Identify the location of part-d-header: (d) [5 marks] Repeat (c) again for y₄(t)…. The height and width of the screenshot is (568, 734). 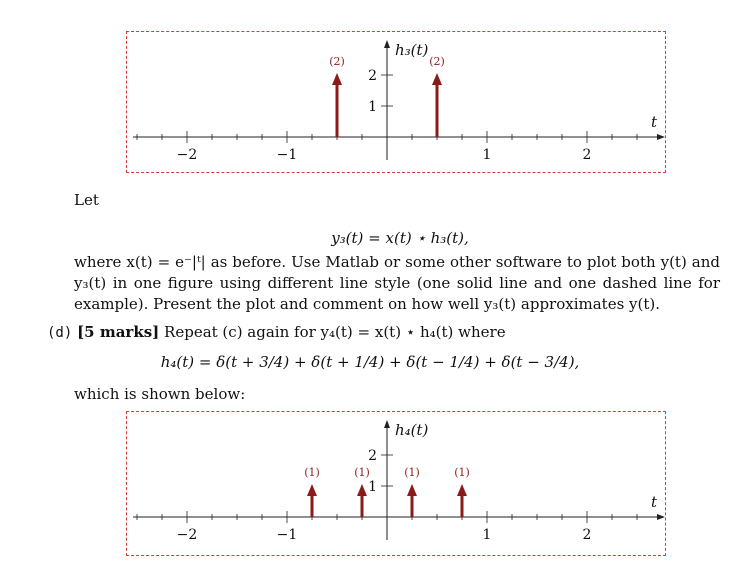
(276, 332).